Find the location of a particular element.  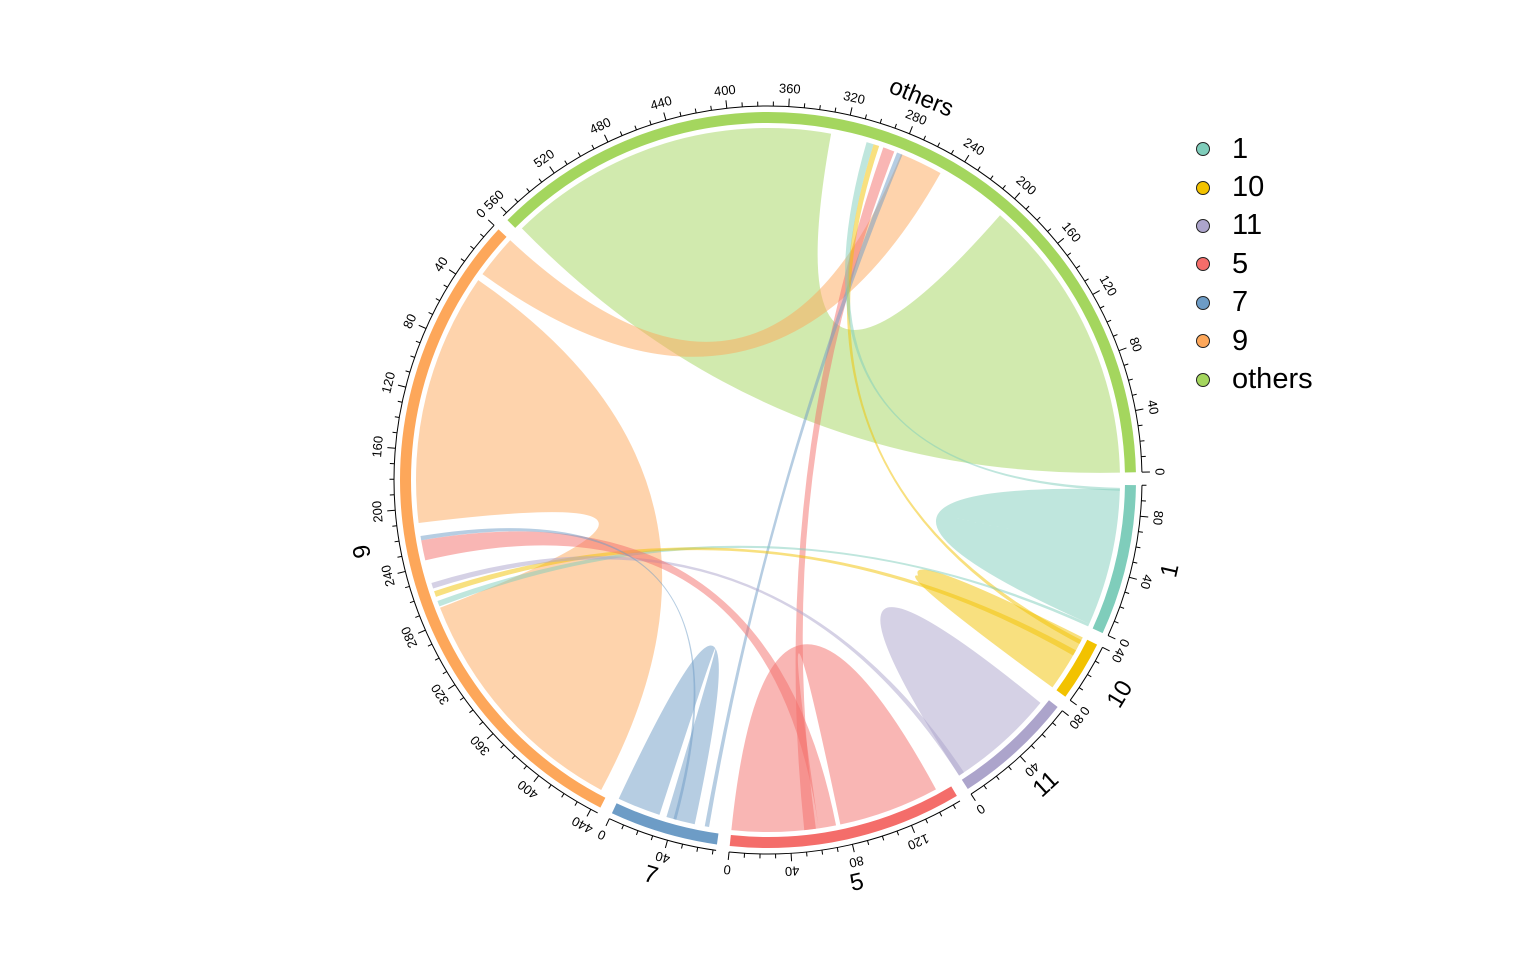

sector-label-7: 7 is located at coordinates (650, 875).